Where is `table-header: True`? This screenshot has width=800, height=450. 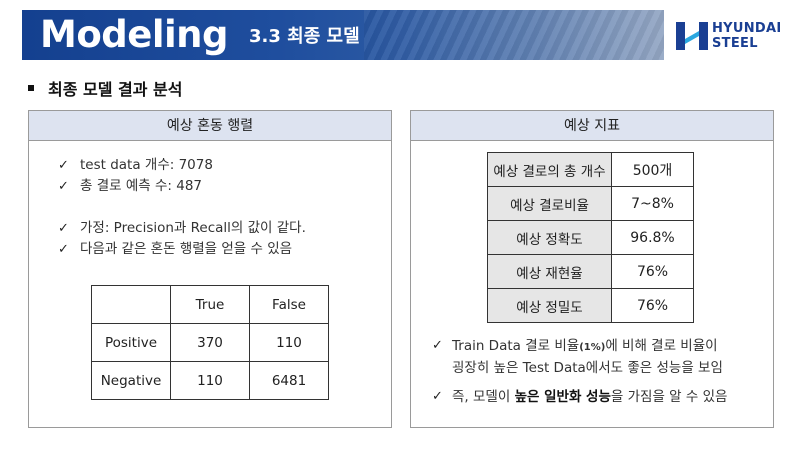
table-header: True is located at coordinates (210, 304).